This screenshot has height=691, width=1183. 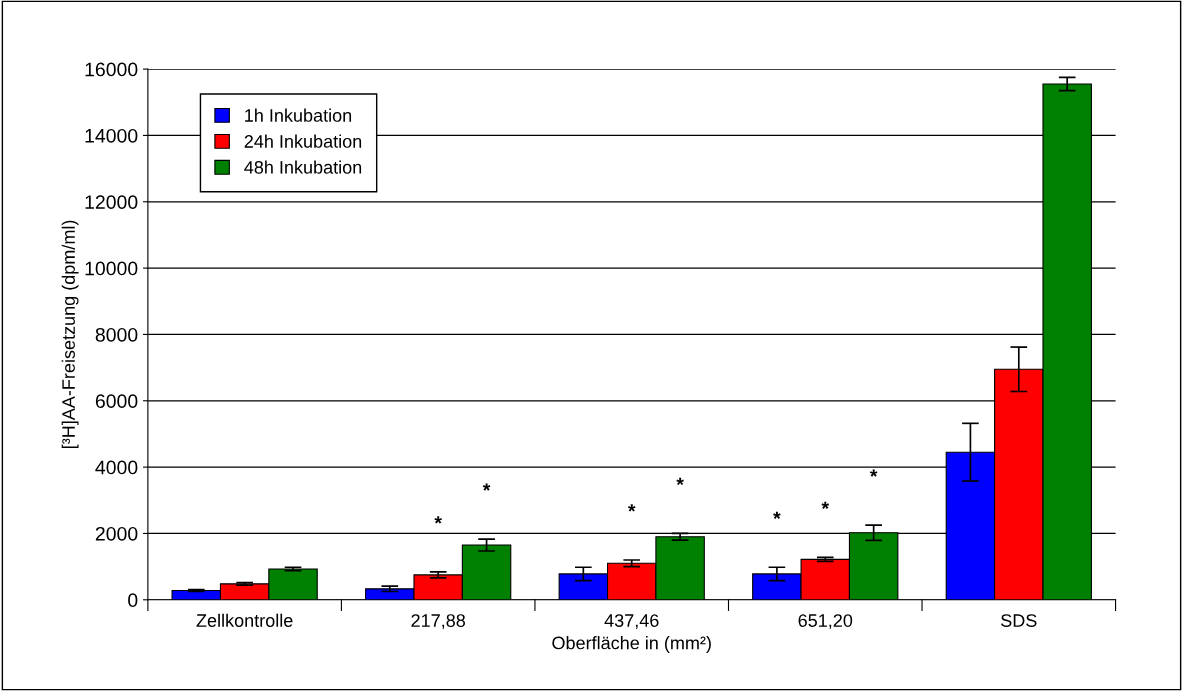 I want to click on y-tick-label: 4000, so click(x=116, y=467).